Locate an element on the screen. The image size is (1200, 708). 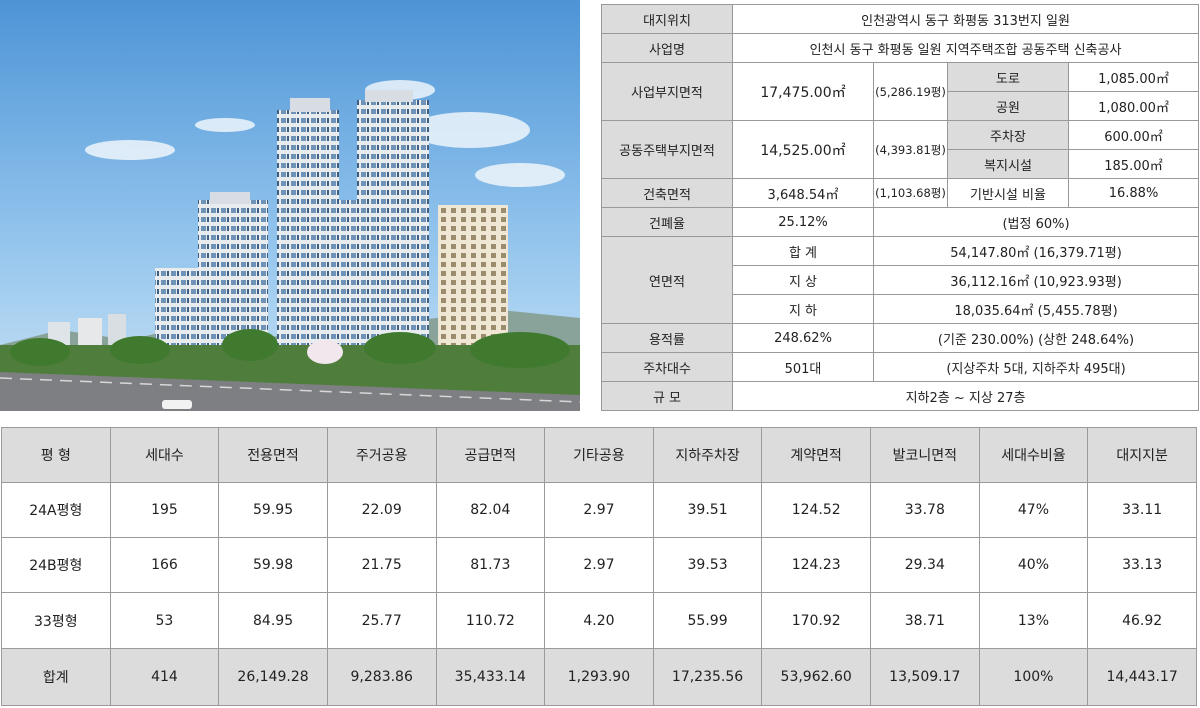
table-cell: 24A평형 is located at coordinates (56, 510).